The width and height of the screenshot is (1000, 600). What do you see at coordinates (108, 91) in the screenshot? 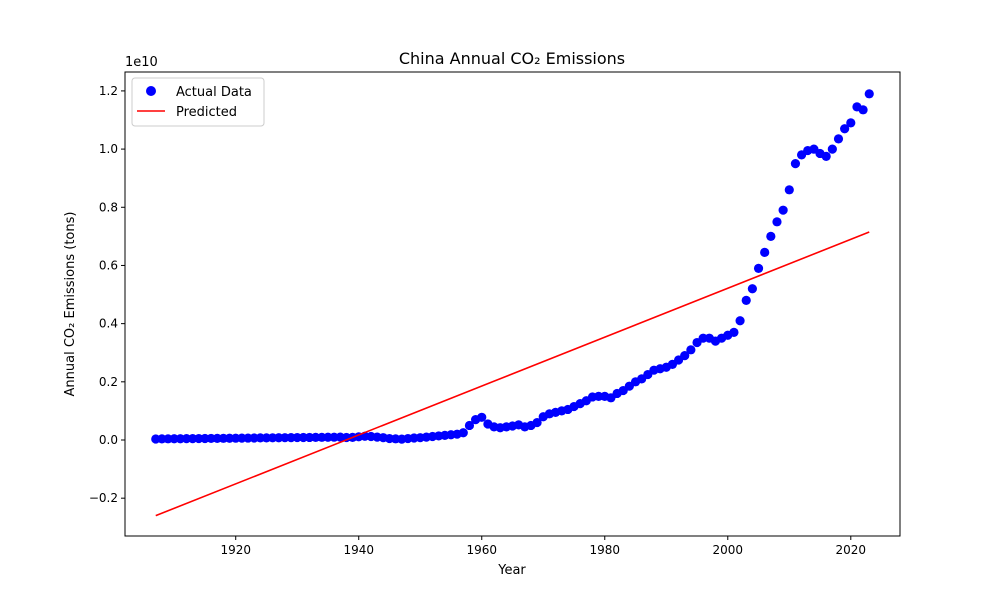
I see `y-tick-label: 1.2` at bounding box center [108, 91].